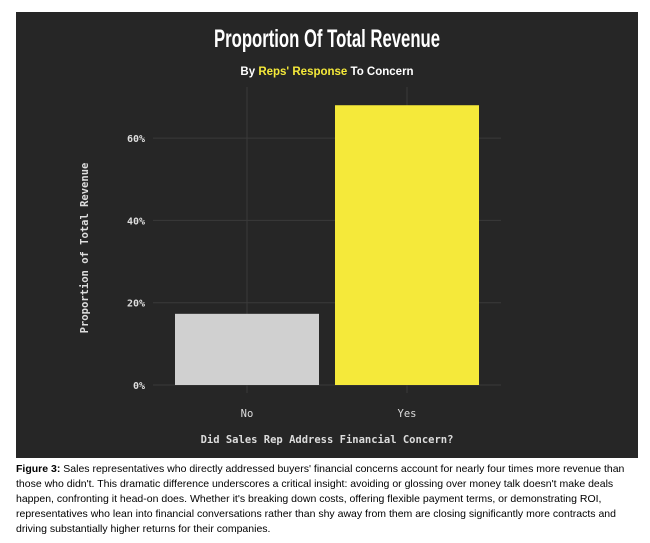 The height and width of the screenshot is (543, 650). What do you see at coordinates (139, 386) in the screenshot?
I see `y-tick-label: 0%` at bounding box center [139, 386].